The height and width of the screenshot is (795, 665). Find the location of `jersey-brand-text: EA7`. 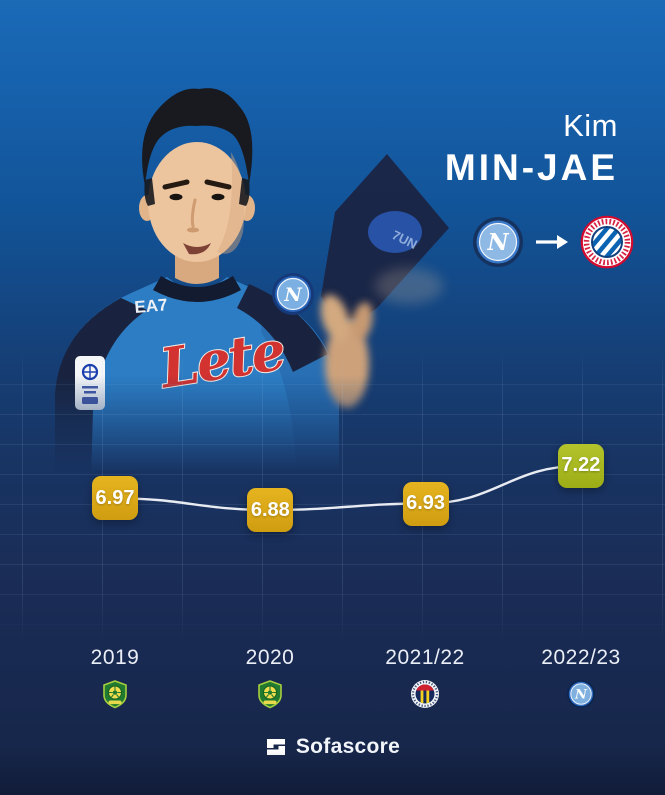

jersey-brand-text: EA7 is located at coordinates (151, 306).